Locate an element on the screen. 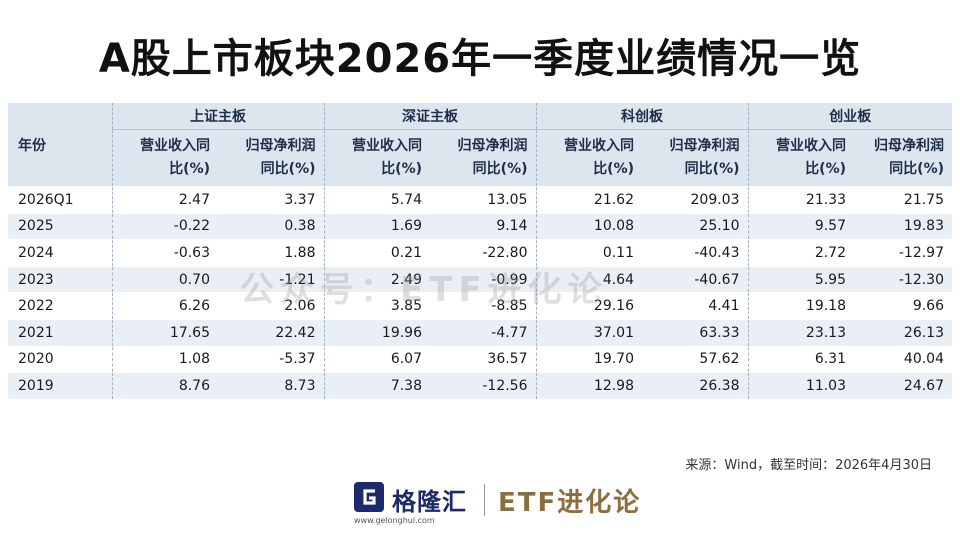 The image size is (960, 541). value-cell: 6.26 is located at coordinates (164, 306).